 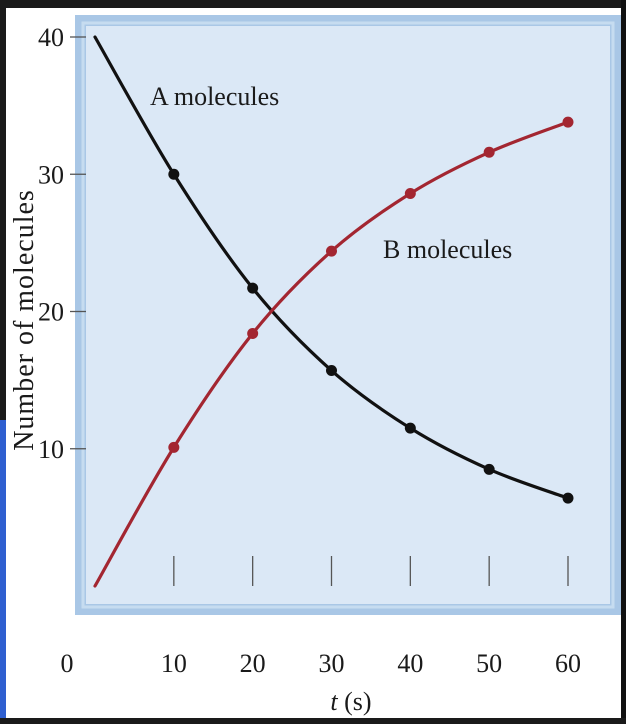 I want to click on origin-label: 0, so click(x=67, y=663).